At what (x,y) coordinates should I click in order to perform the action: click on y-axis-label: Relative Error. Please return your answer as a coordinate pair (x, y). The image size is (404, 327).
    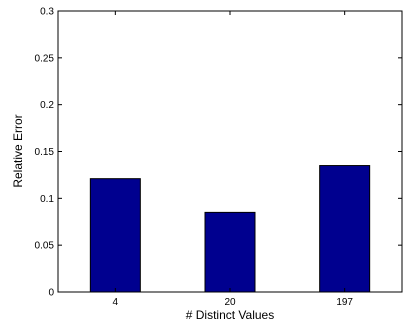
    Looking at the image, I should click on (18, 150).